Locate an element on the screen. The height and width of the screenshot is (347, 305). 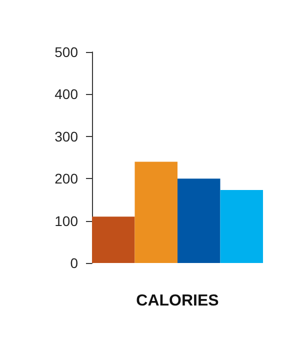
y-tick-label: 400 is located at coordinates (66, 94).